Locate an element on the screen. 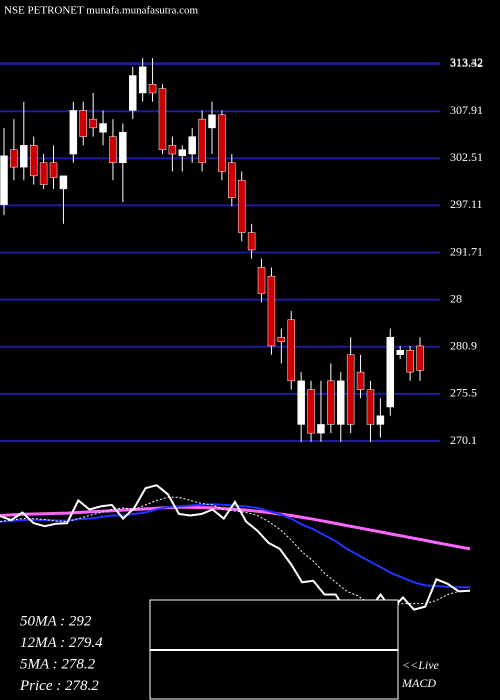  y-tick-label: 302.51 is located at coordinates (466, 157).